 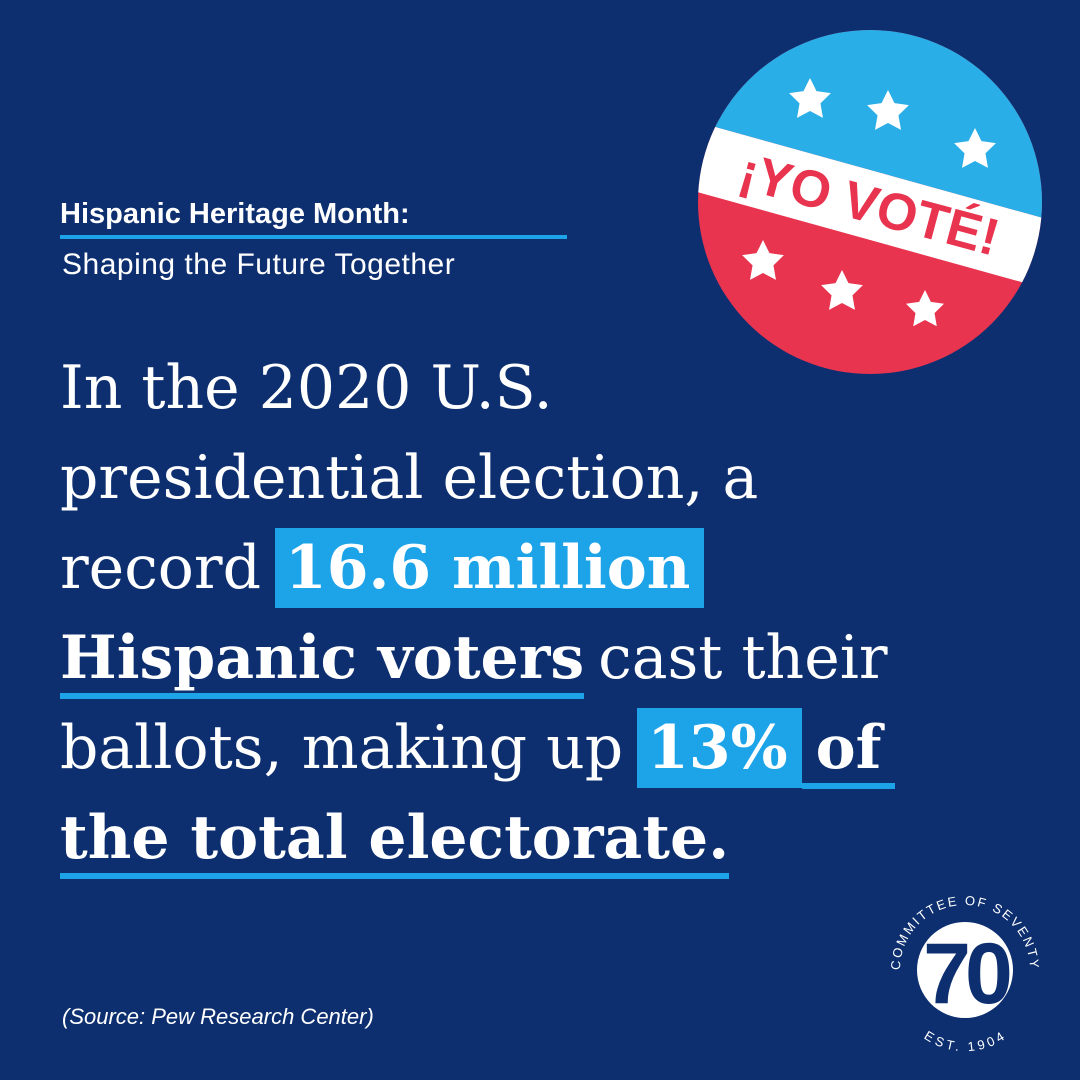 I want to click on body-text: presidential election, a, so click(x=409, y=478).